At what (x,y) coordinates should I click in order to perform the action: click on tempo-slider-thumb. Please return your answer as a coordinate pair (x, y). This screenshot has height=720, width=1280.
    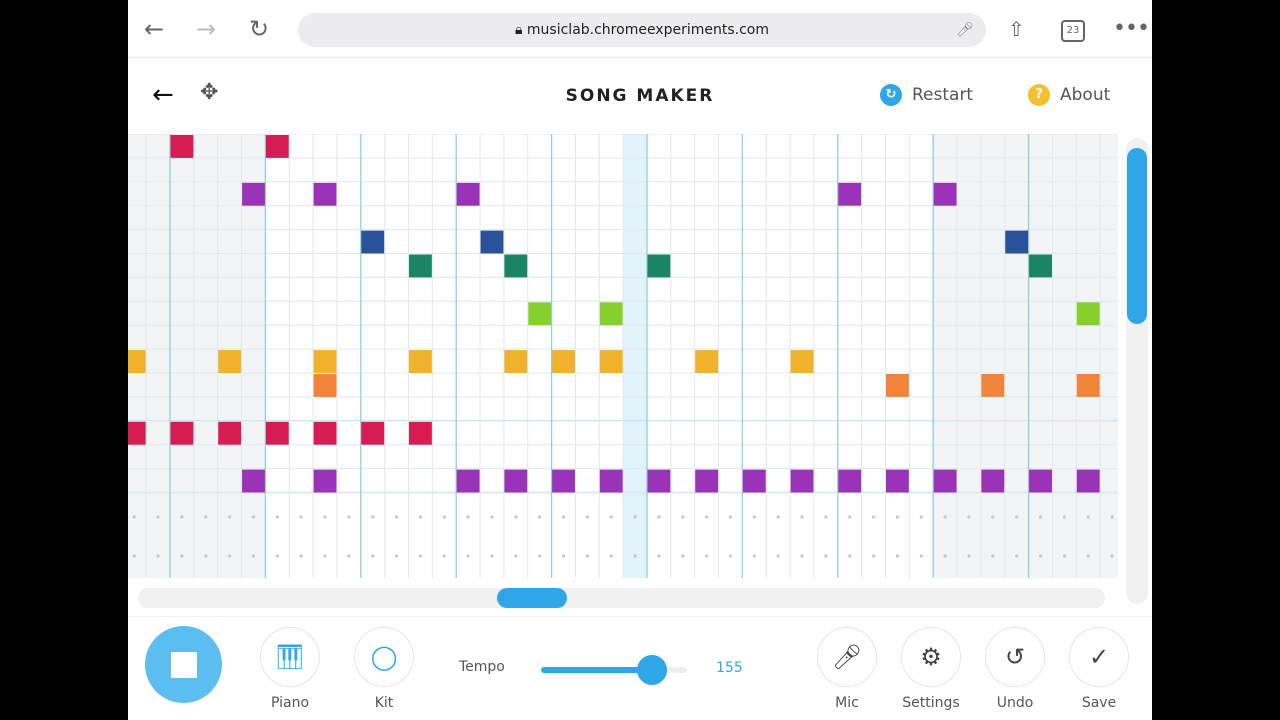
    Looking at the image, I should click on (651, 670).